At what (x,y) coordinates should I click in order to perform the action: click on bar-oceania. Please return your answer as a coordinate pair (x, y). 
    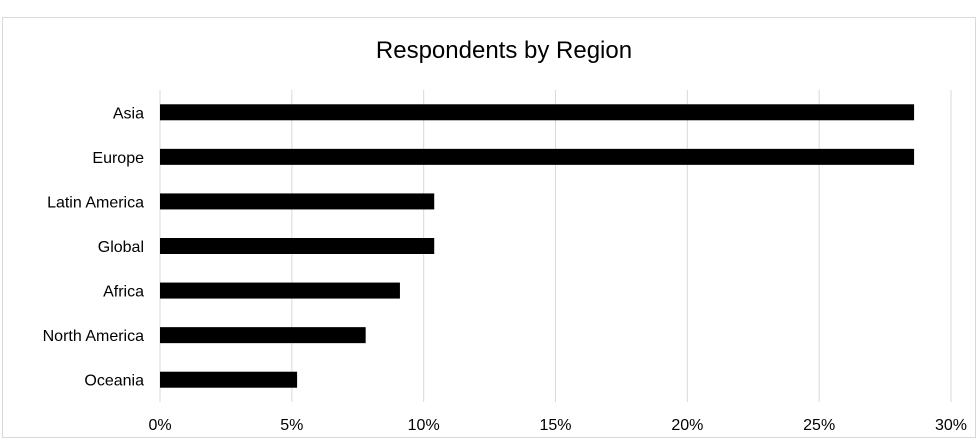
    Looking at the image, I should click on (229, 379).